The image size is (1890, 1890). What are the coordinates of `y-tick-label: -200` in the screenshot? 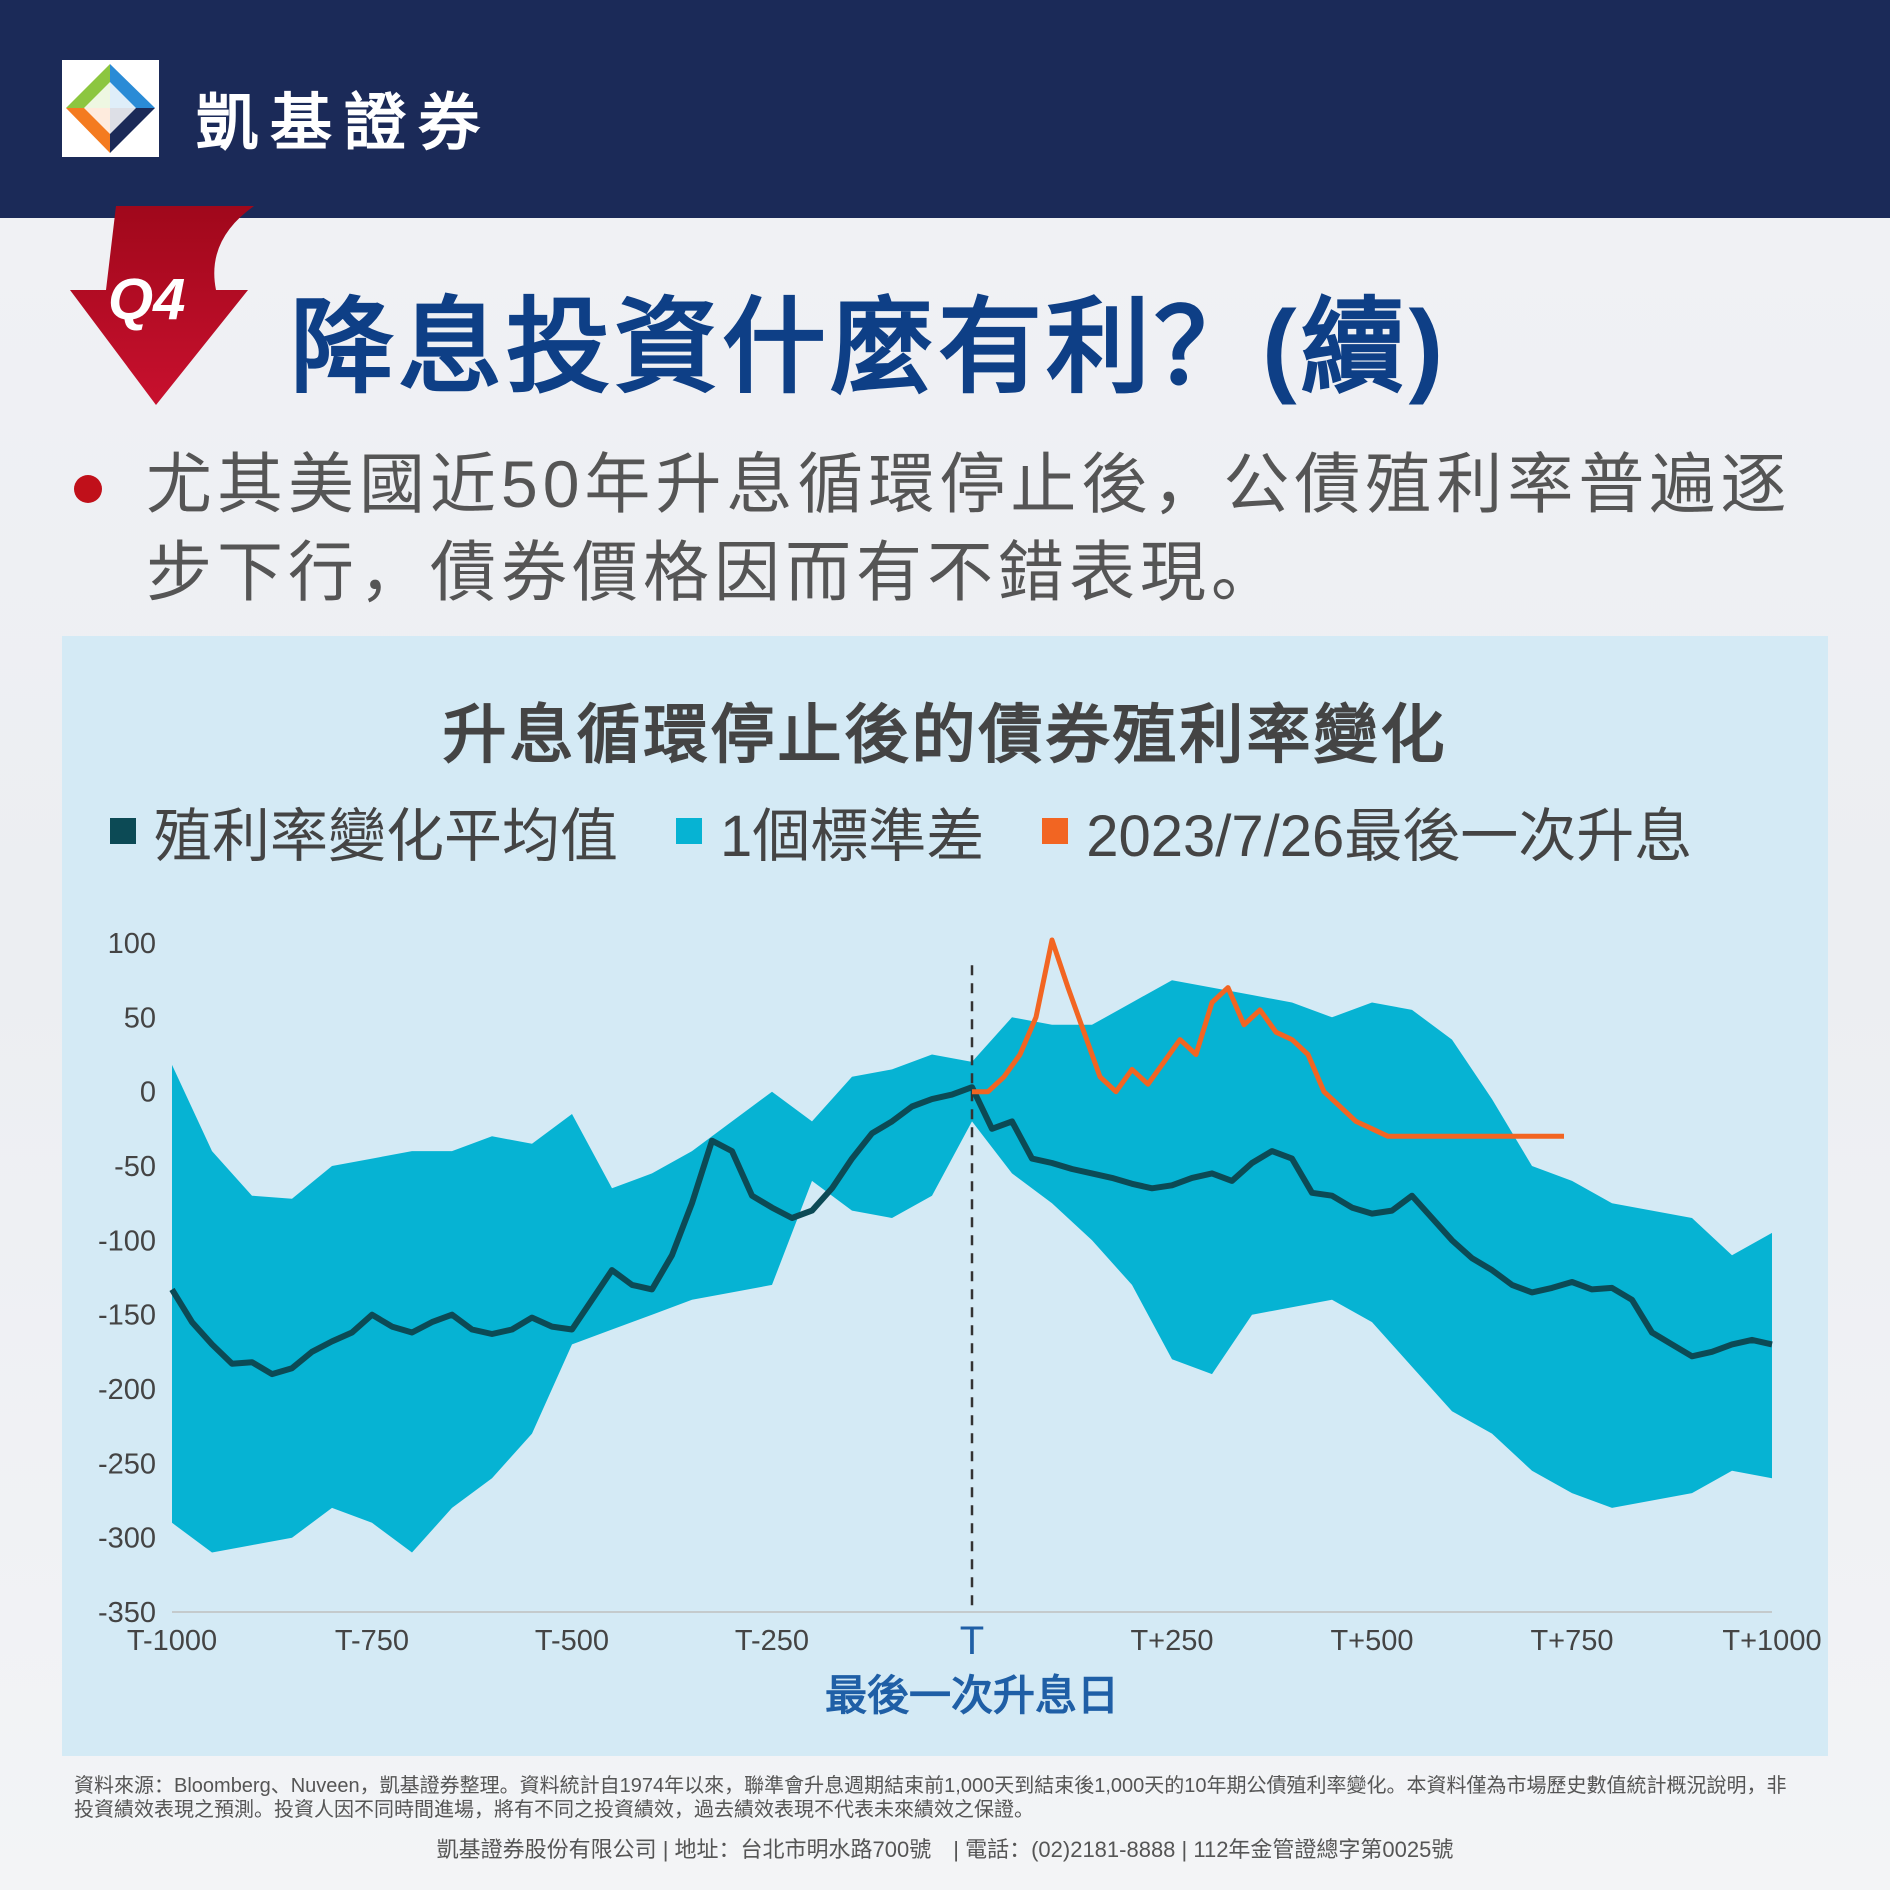 It's located at (127, 1390).